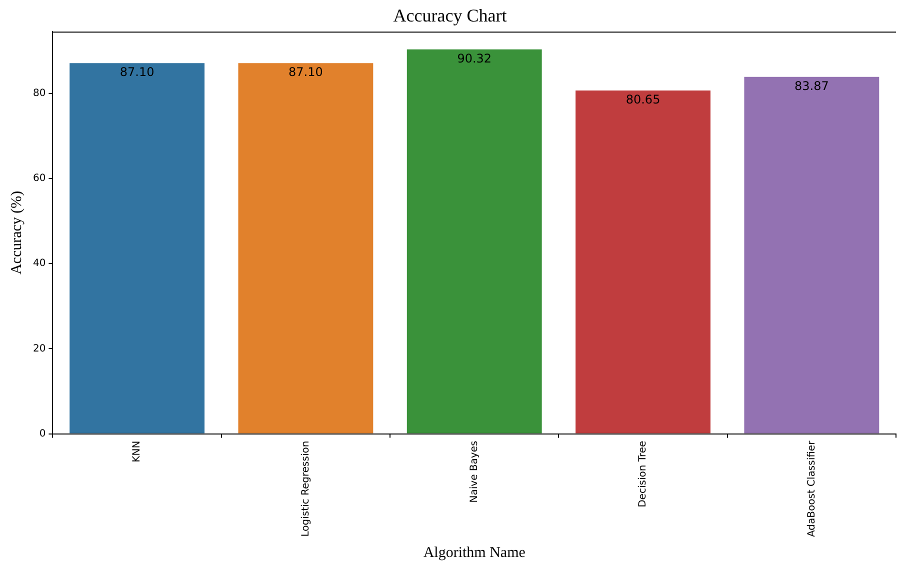  Describe the element at coordinates (39, 348) in the screenshot. I see `y-tick-label: 20` at that location.